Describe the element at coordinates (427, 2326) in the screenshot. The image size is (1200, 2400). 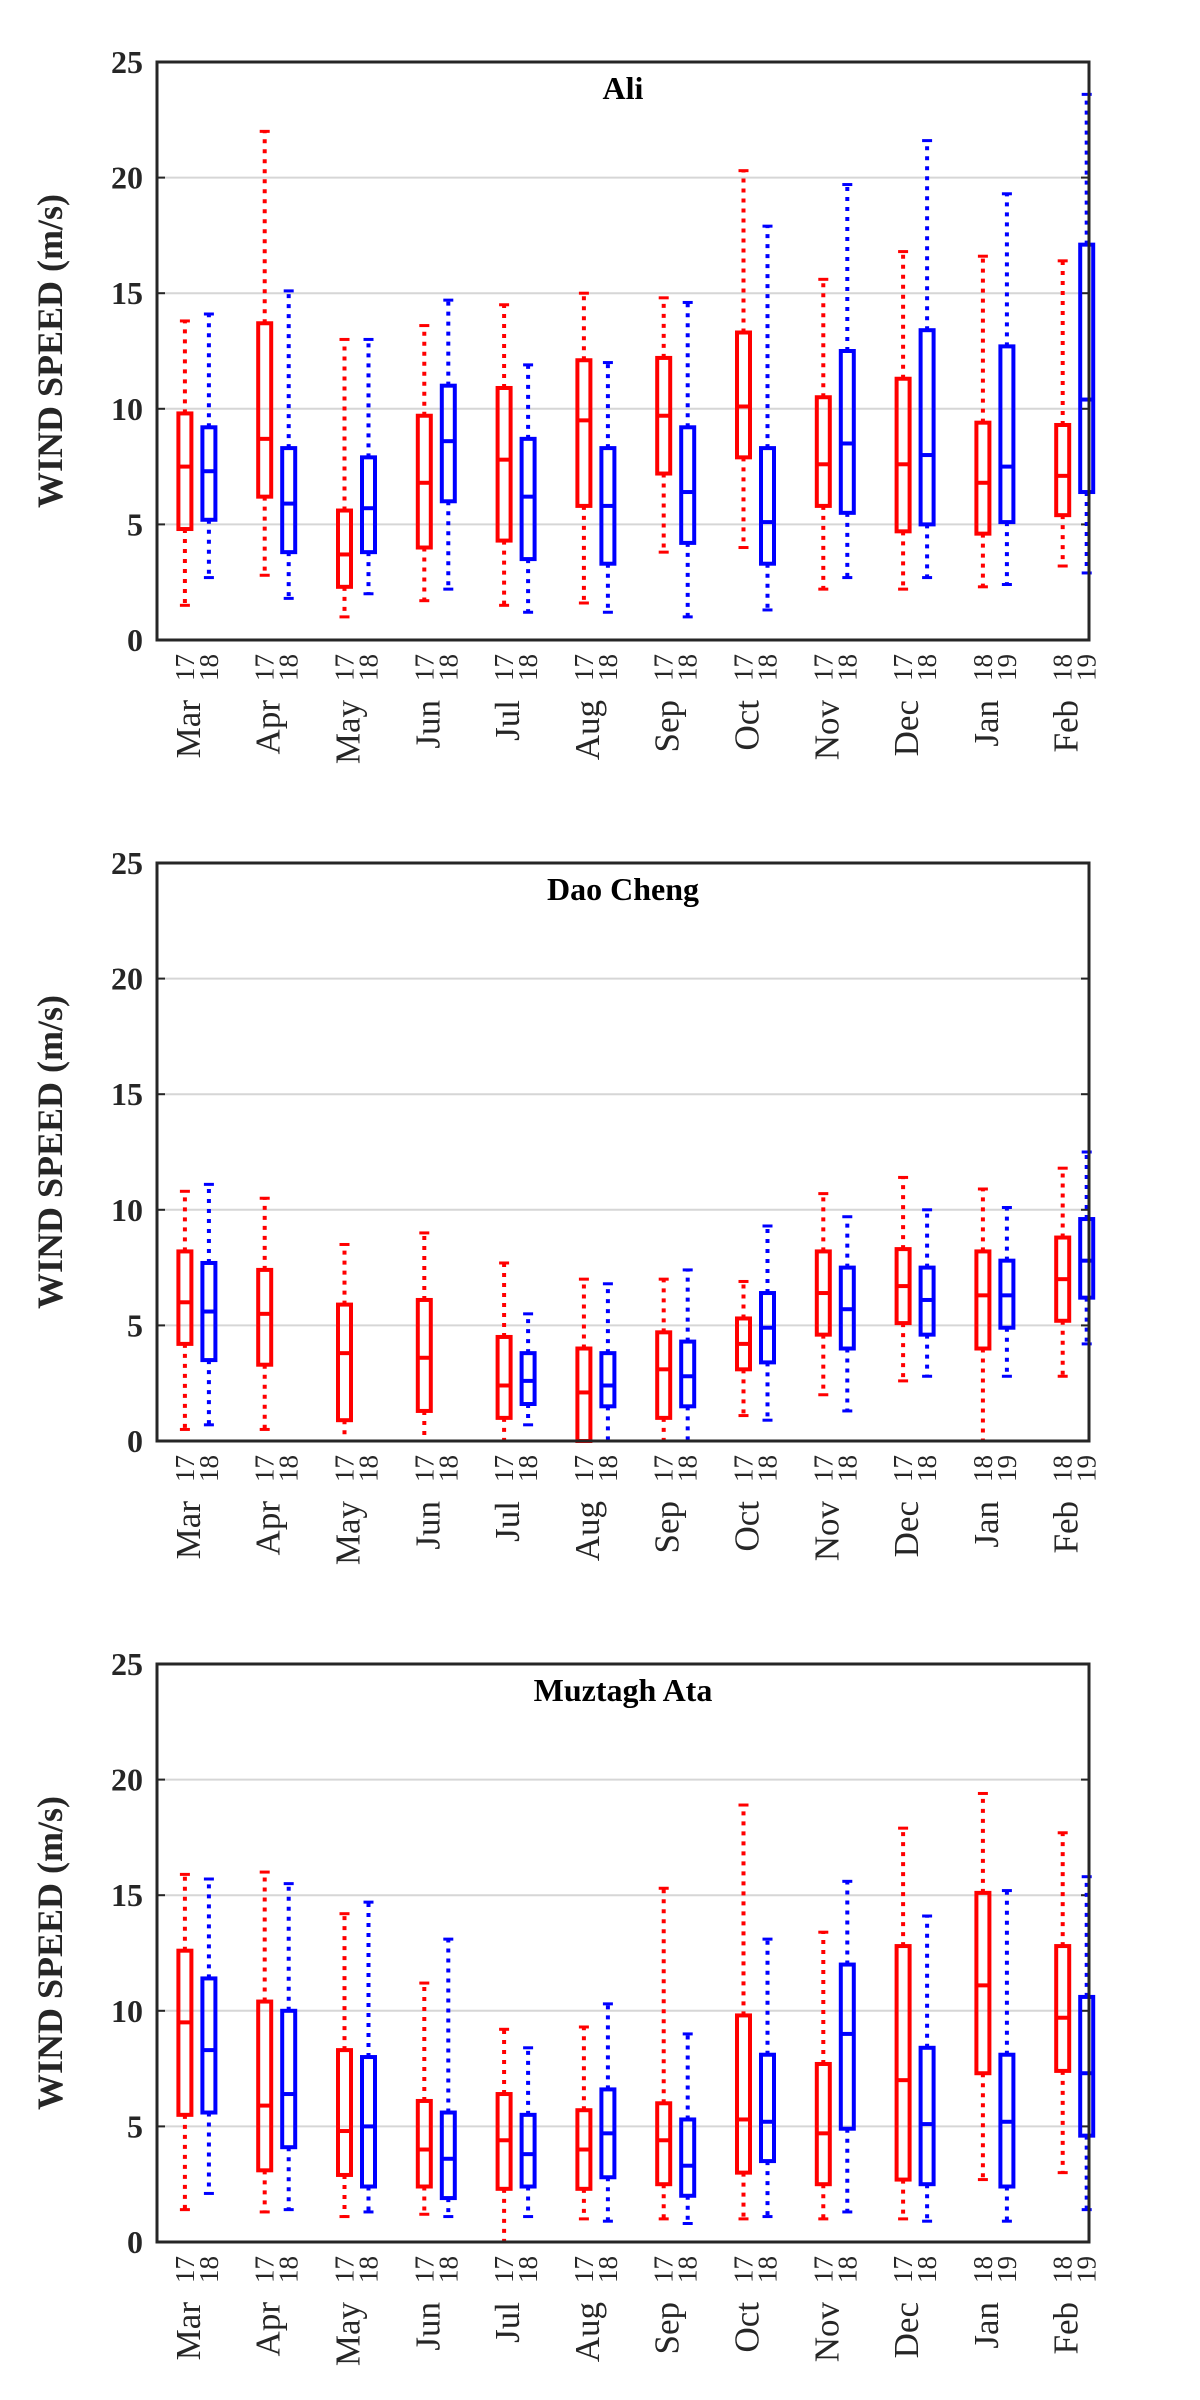
I see `month-label-jun: Jun` at that location.